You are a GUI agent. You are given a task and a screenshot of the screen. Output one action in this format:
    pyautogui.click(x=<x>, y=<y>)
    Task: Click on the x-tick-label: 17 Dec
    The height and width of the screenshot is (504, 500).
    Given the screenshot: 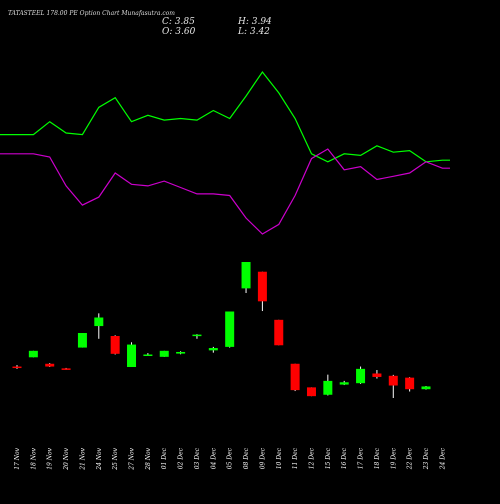 What is the action you would take?
    pyautogui.click(x=361, y=458)
    